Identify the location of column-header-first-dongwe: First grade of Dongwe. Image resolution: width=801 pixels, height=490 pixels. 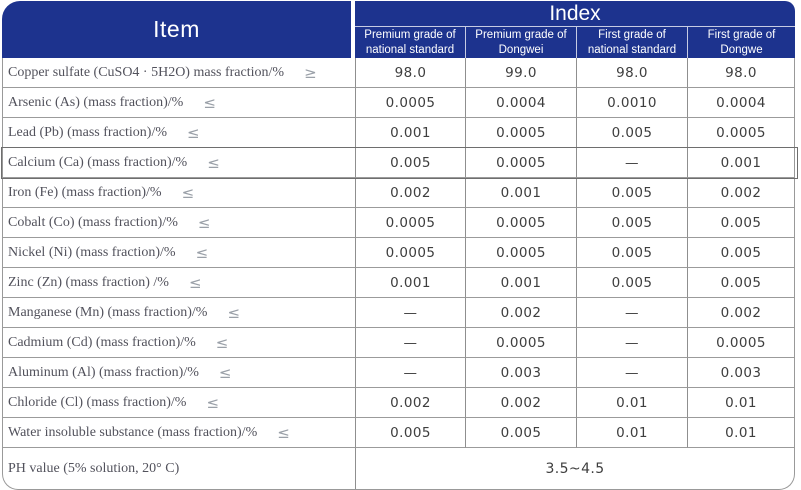
(741, 42).